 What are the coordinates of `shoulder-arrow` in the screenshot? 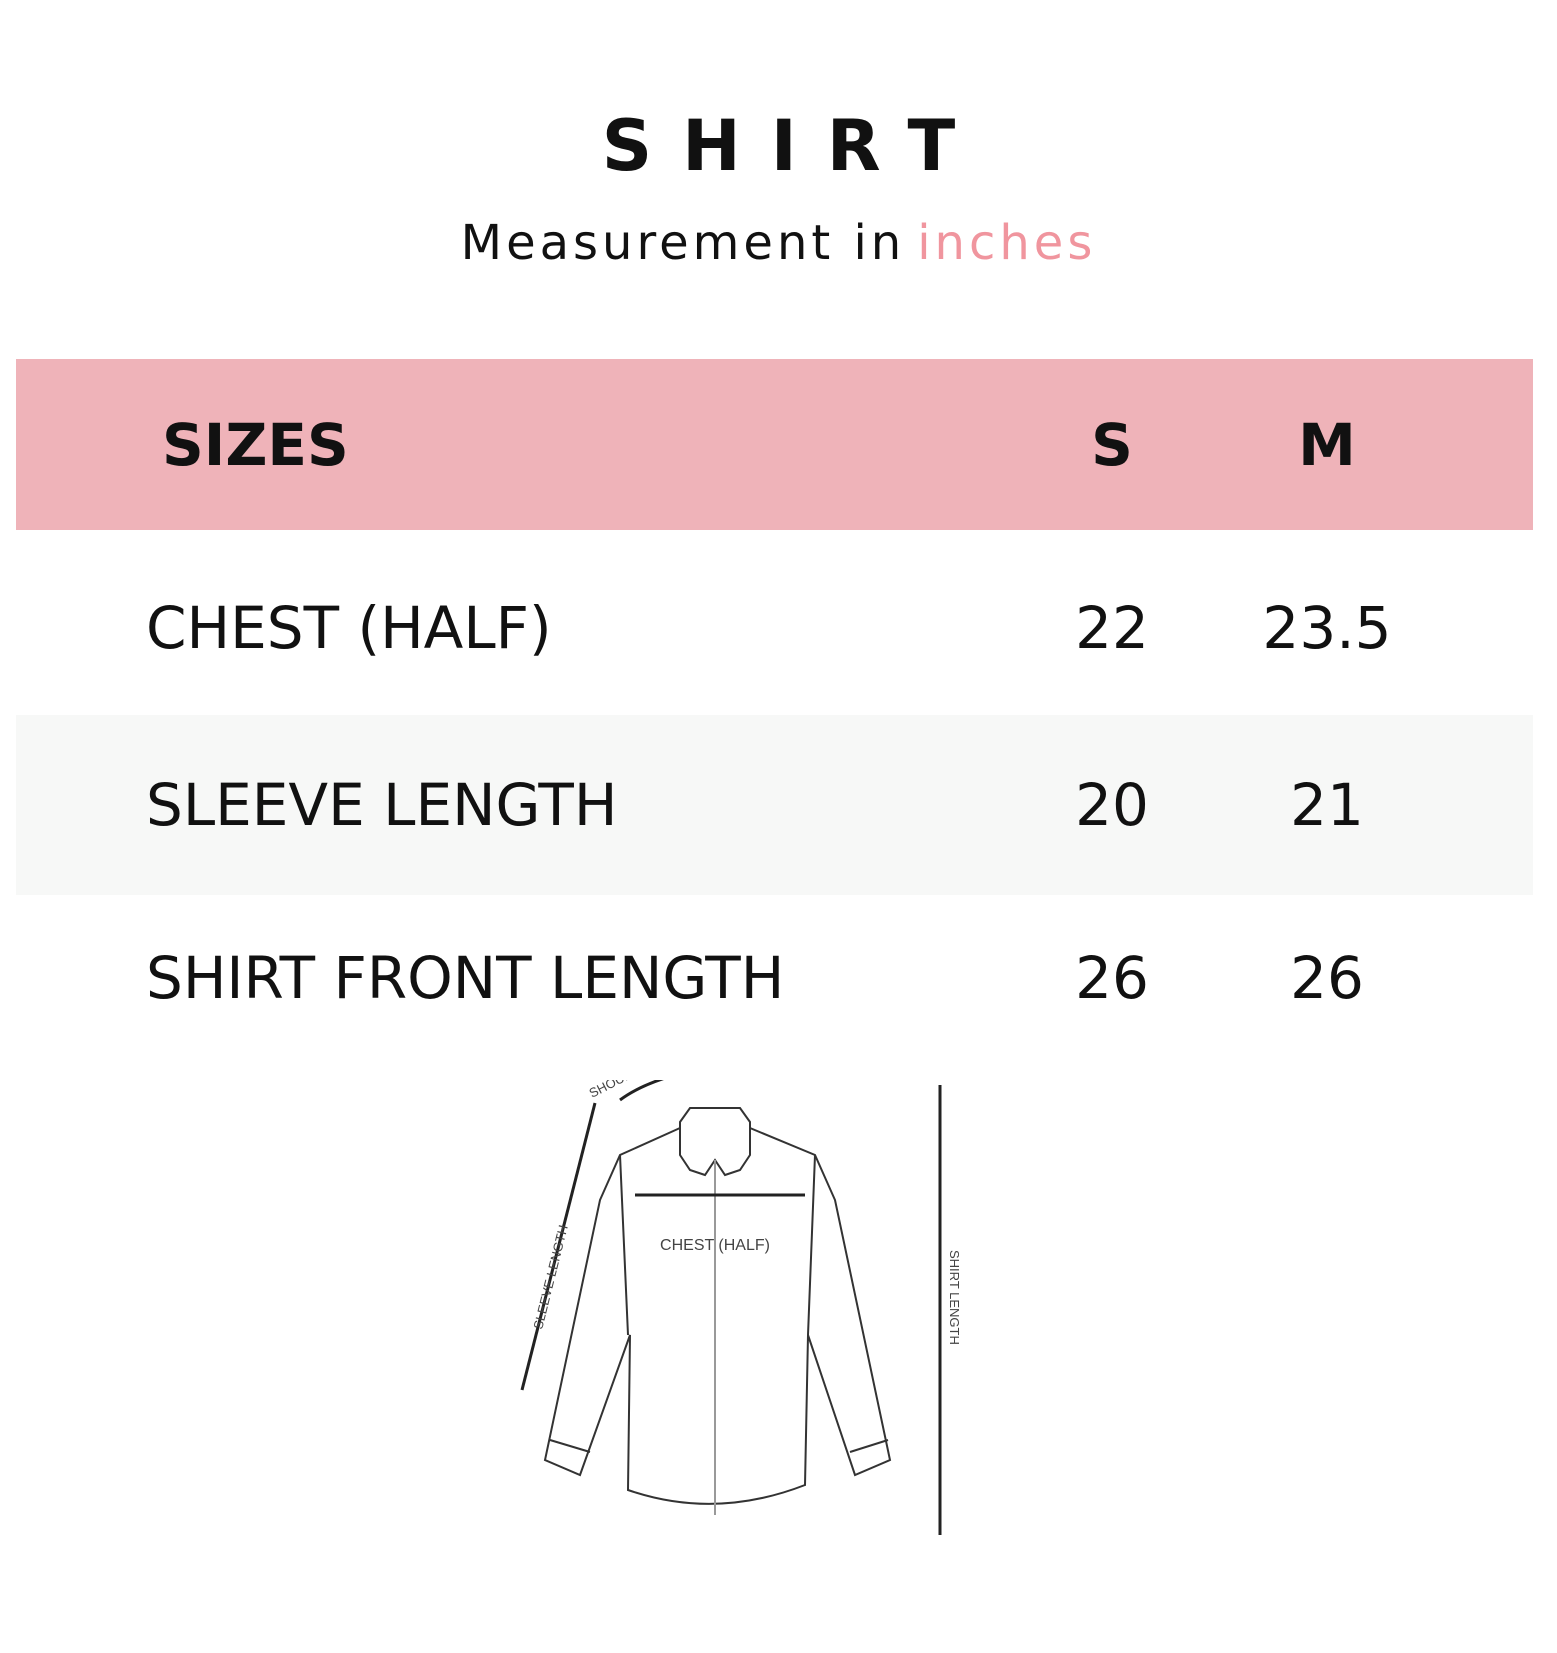 It's located at (642, 1091).